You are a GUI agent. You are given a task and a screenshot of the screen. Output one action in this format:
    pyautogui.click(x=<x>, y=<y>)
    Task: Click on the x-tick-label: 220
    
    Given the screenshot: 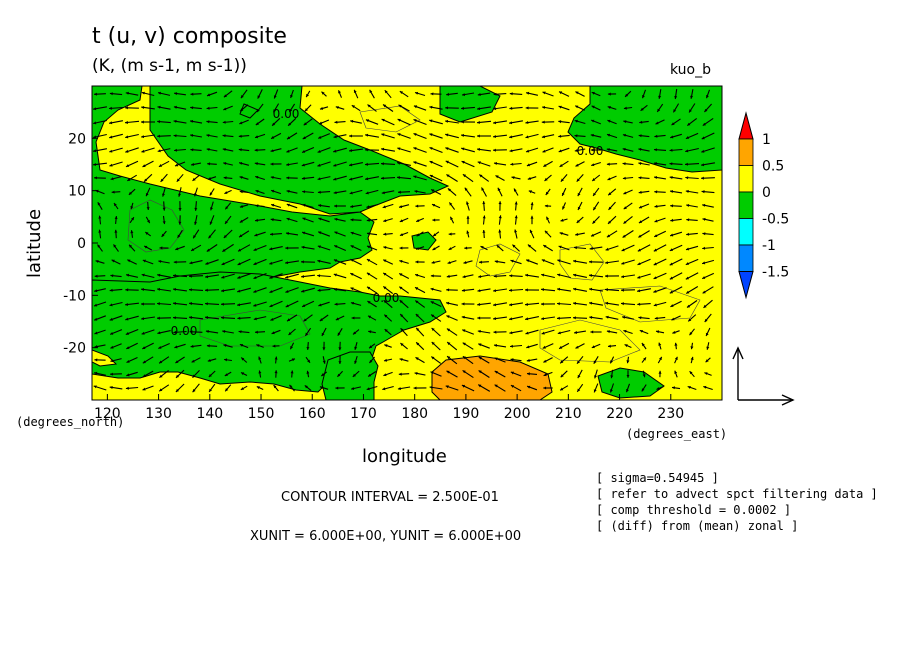 What is the action you would take?
    pyautogui.click(x=619, y=414)
    